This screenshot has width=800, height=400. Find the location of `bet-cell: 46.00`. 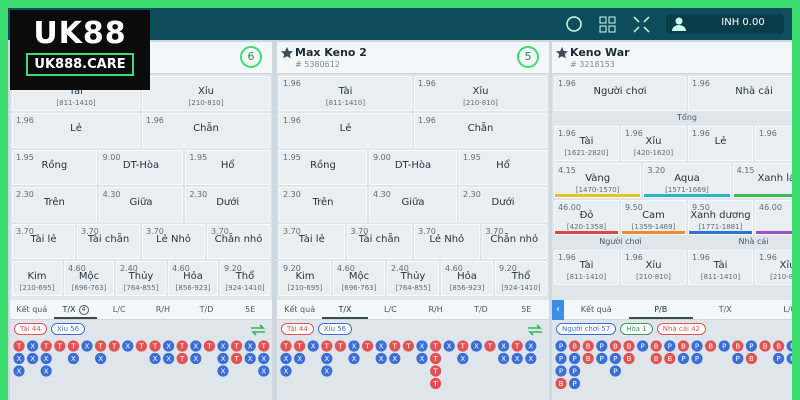

bet-cell: 46.00 is located at coordinates (773, 217).